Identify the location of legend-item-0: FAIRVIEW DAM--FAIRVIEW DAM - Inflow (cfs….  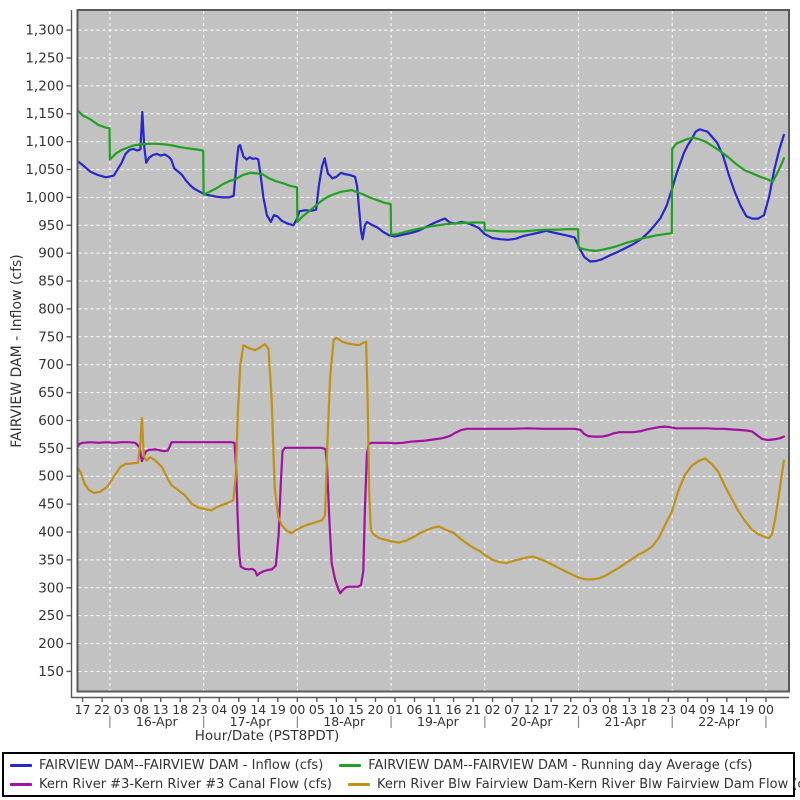
(166, 765).